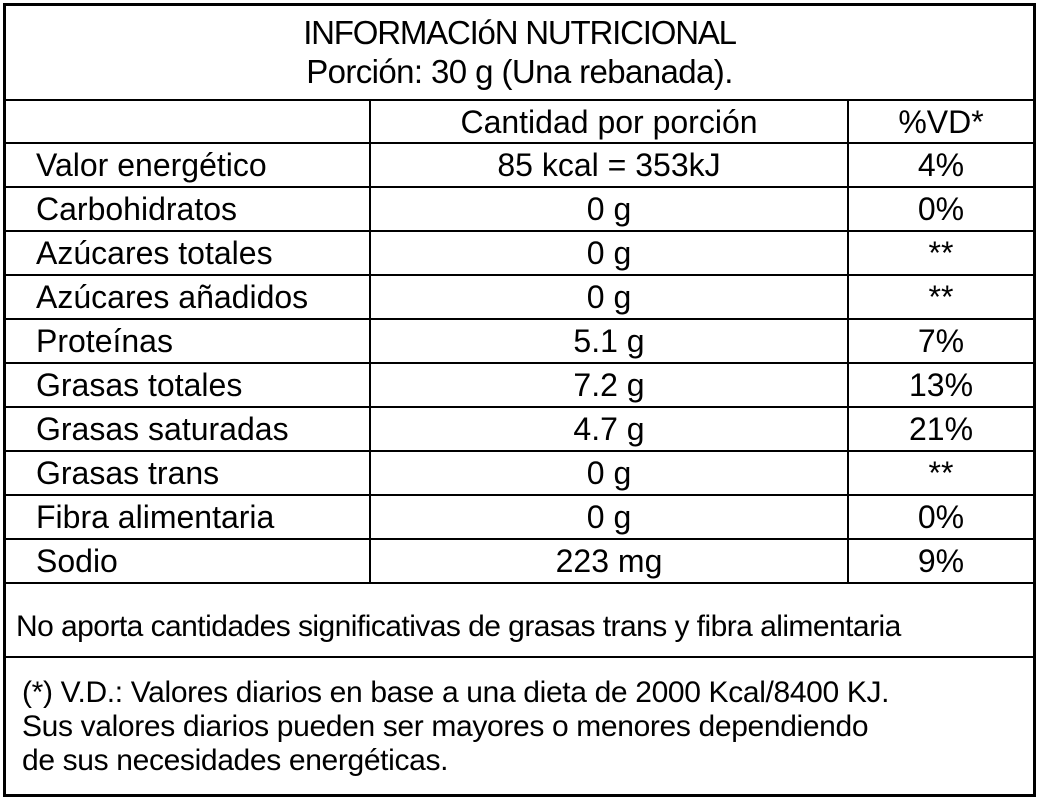  Describe the element at coordinates (940, 122) in the screenshot. I see `column-header-dv: %VD*` at that location.